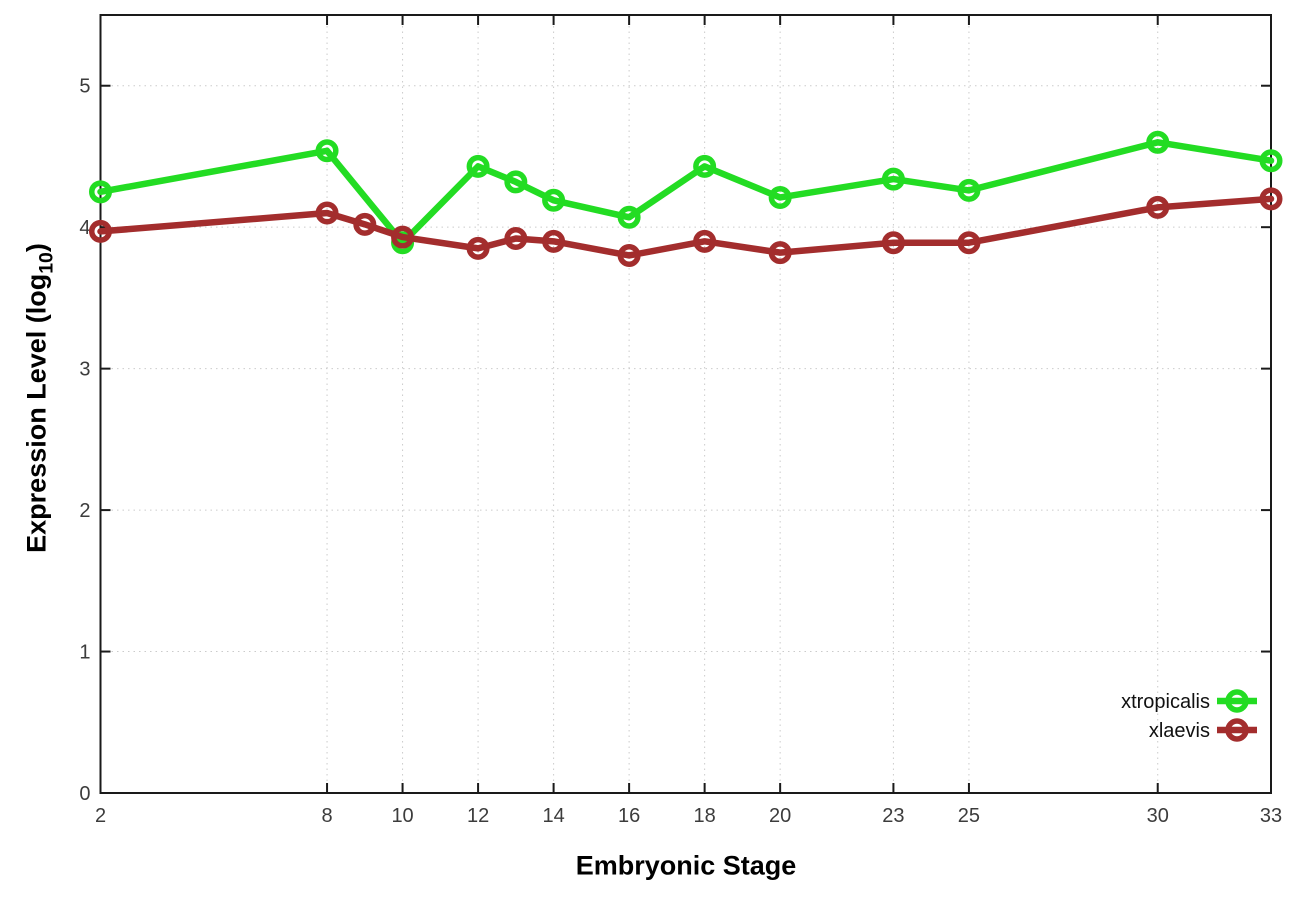 Image resolution: width=1296 pixels, height=907 pixels. Describe the element at coordinates (84, 87) in the screenshot. I see `y-tick-label: 5` at that location.